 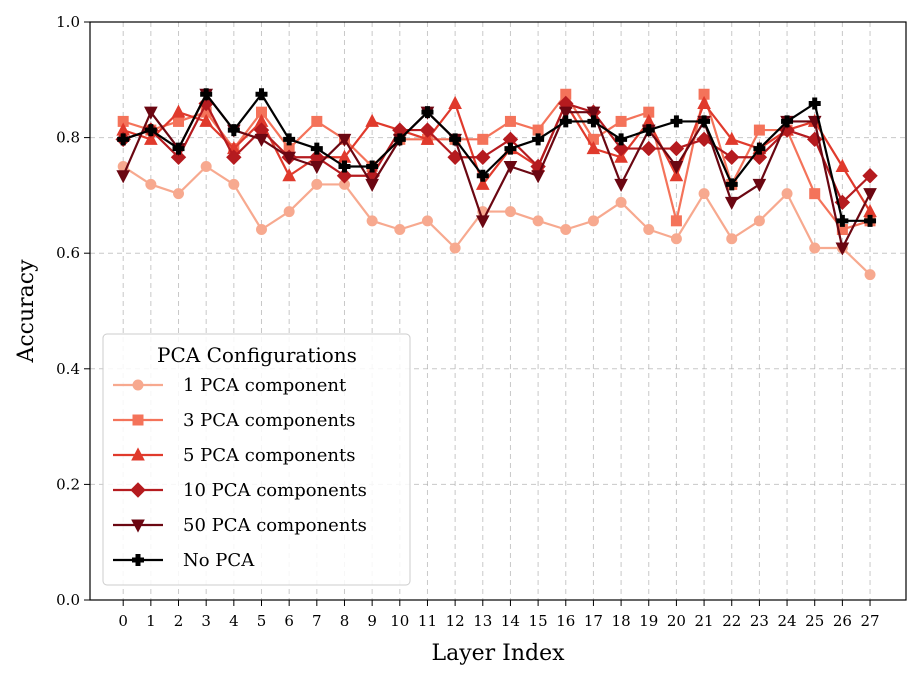 What do you see at coordinates (399, 621) in the screenshot?
I see `x-tick-label: 10` at bounding box center [399, 621].